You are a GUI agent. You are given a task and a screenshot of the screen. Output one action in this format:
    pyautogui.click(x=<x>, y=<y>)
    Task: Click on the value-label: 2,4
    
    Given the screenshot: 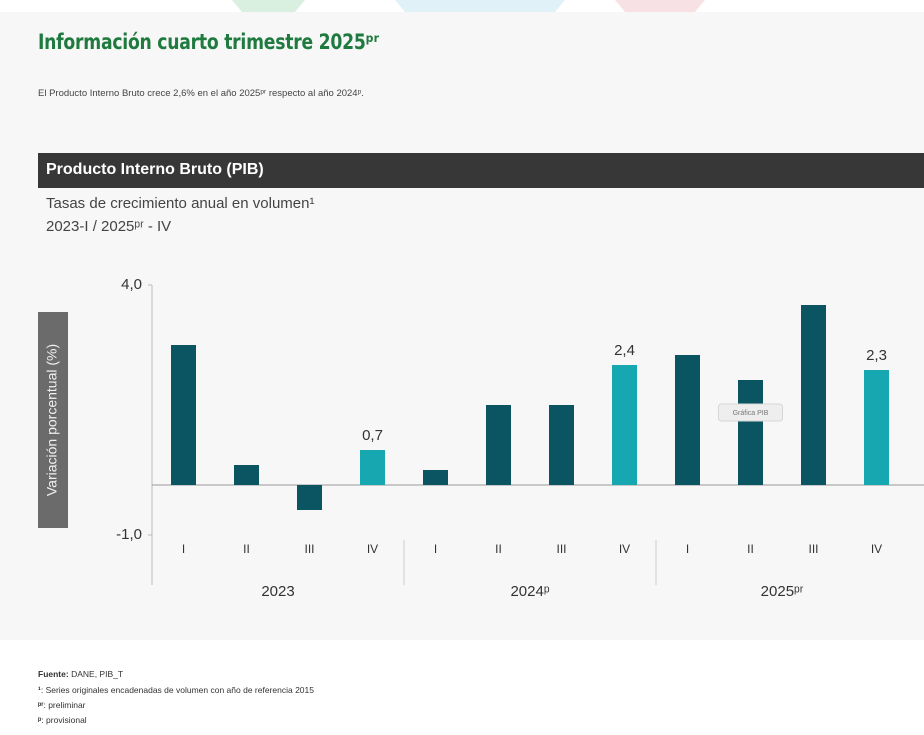 What is the action you would take?
    pyautogui.click(x=624, y=350)
    